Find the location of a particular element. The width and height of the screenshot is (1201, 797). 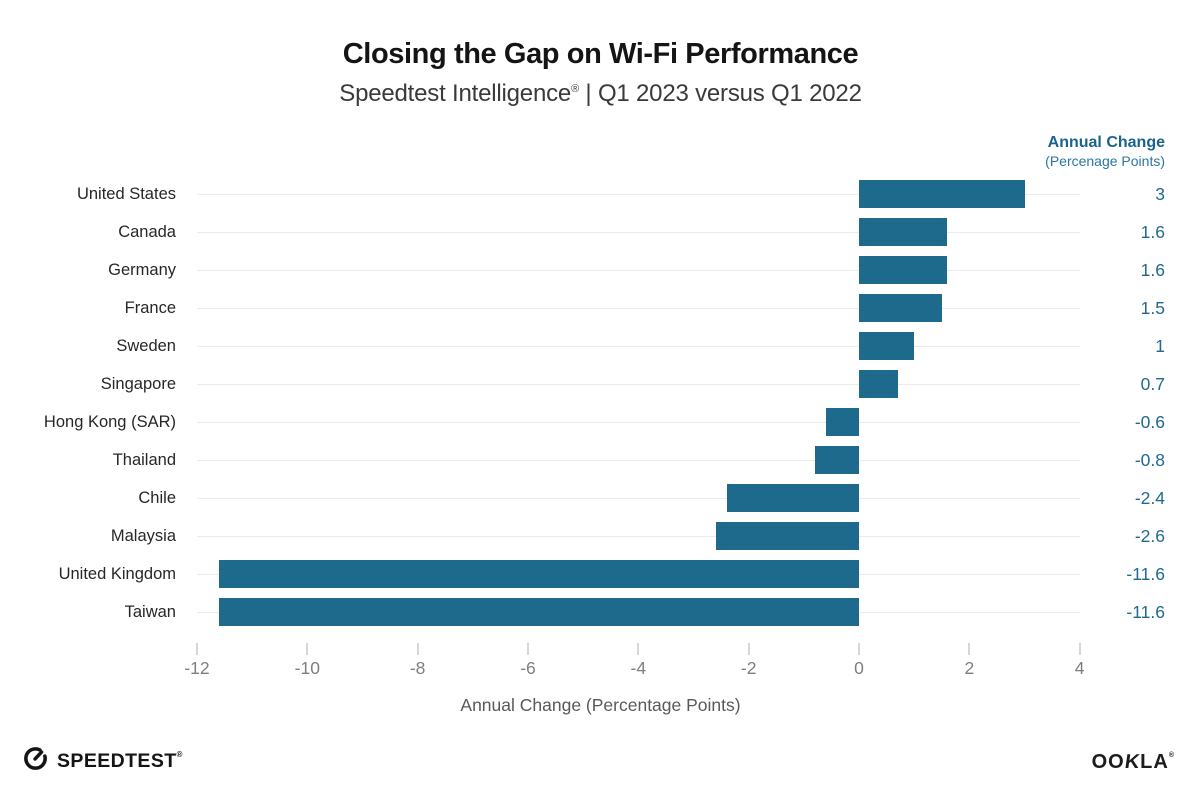

speedtest-text: SPEEDTEST is located at coordinates (117, 761).